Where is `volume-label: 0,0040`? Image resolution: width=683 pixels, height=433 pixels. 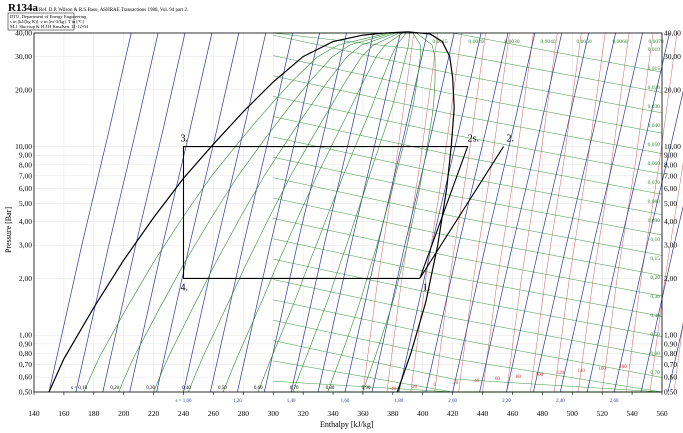
volume-label: 0,0040 is located at coordinates (547, 42).